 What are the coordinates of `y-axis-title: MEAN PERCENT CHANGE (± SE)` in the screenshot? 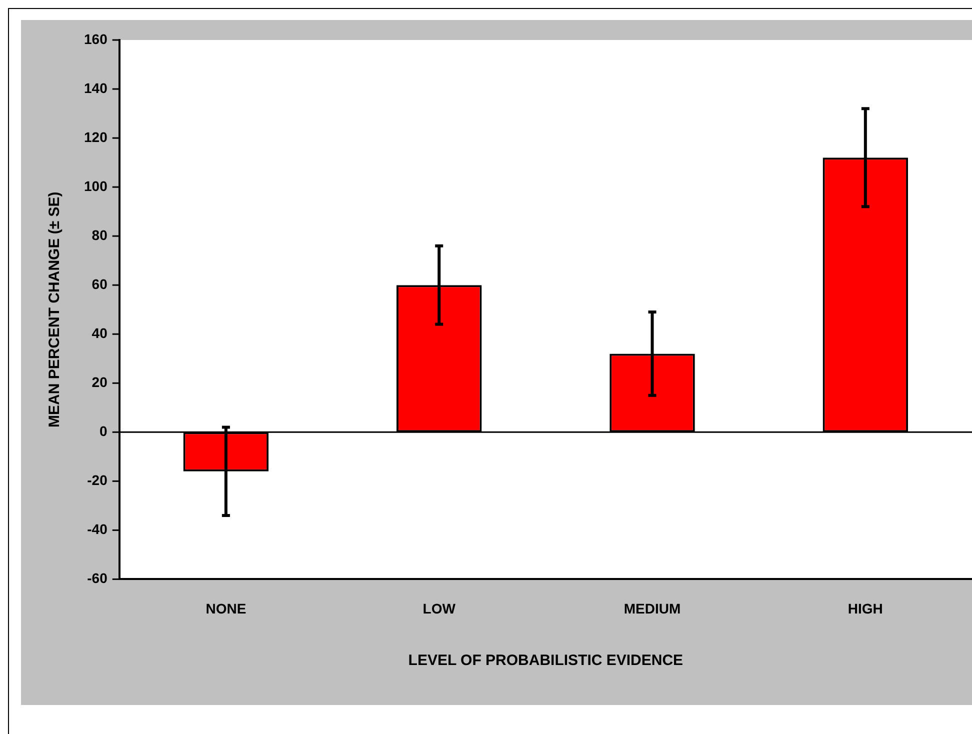 It's located at (55, 310).